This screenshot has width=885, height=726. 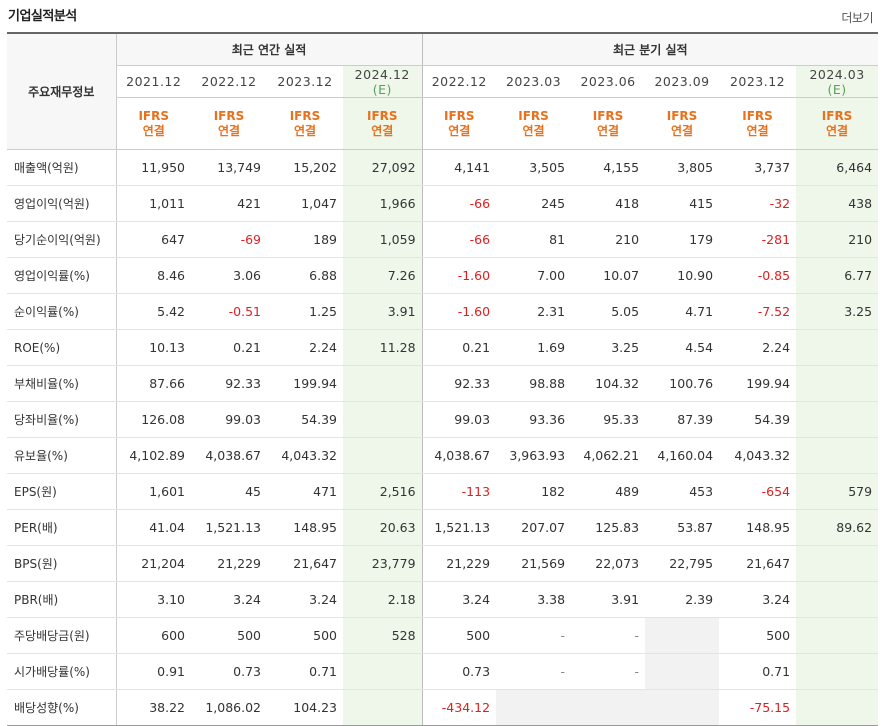 What do you see at coordinates (153, 347) in the screenshot?
I see `table-cell: 10.13` at bounding box center [153, 347].